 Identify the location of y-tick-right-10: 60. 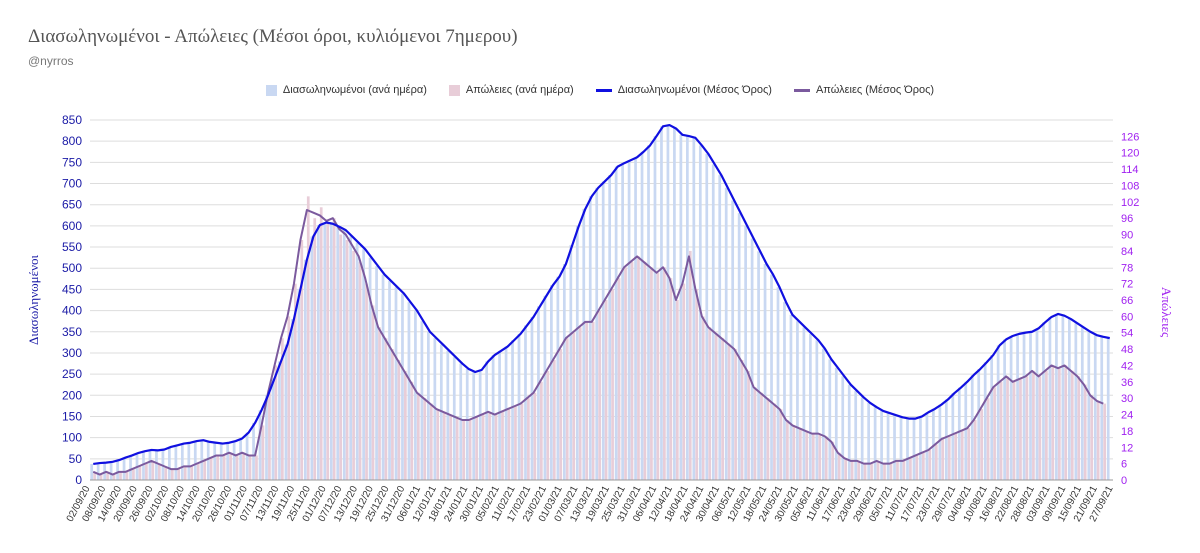
(1127, 317).